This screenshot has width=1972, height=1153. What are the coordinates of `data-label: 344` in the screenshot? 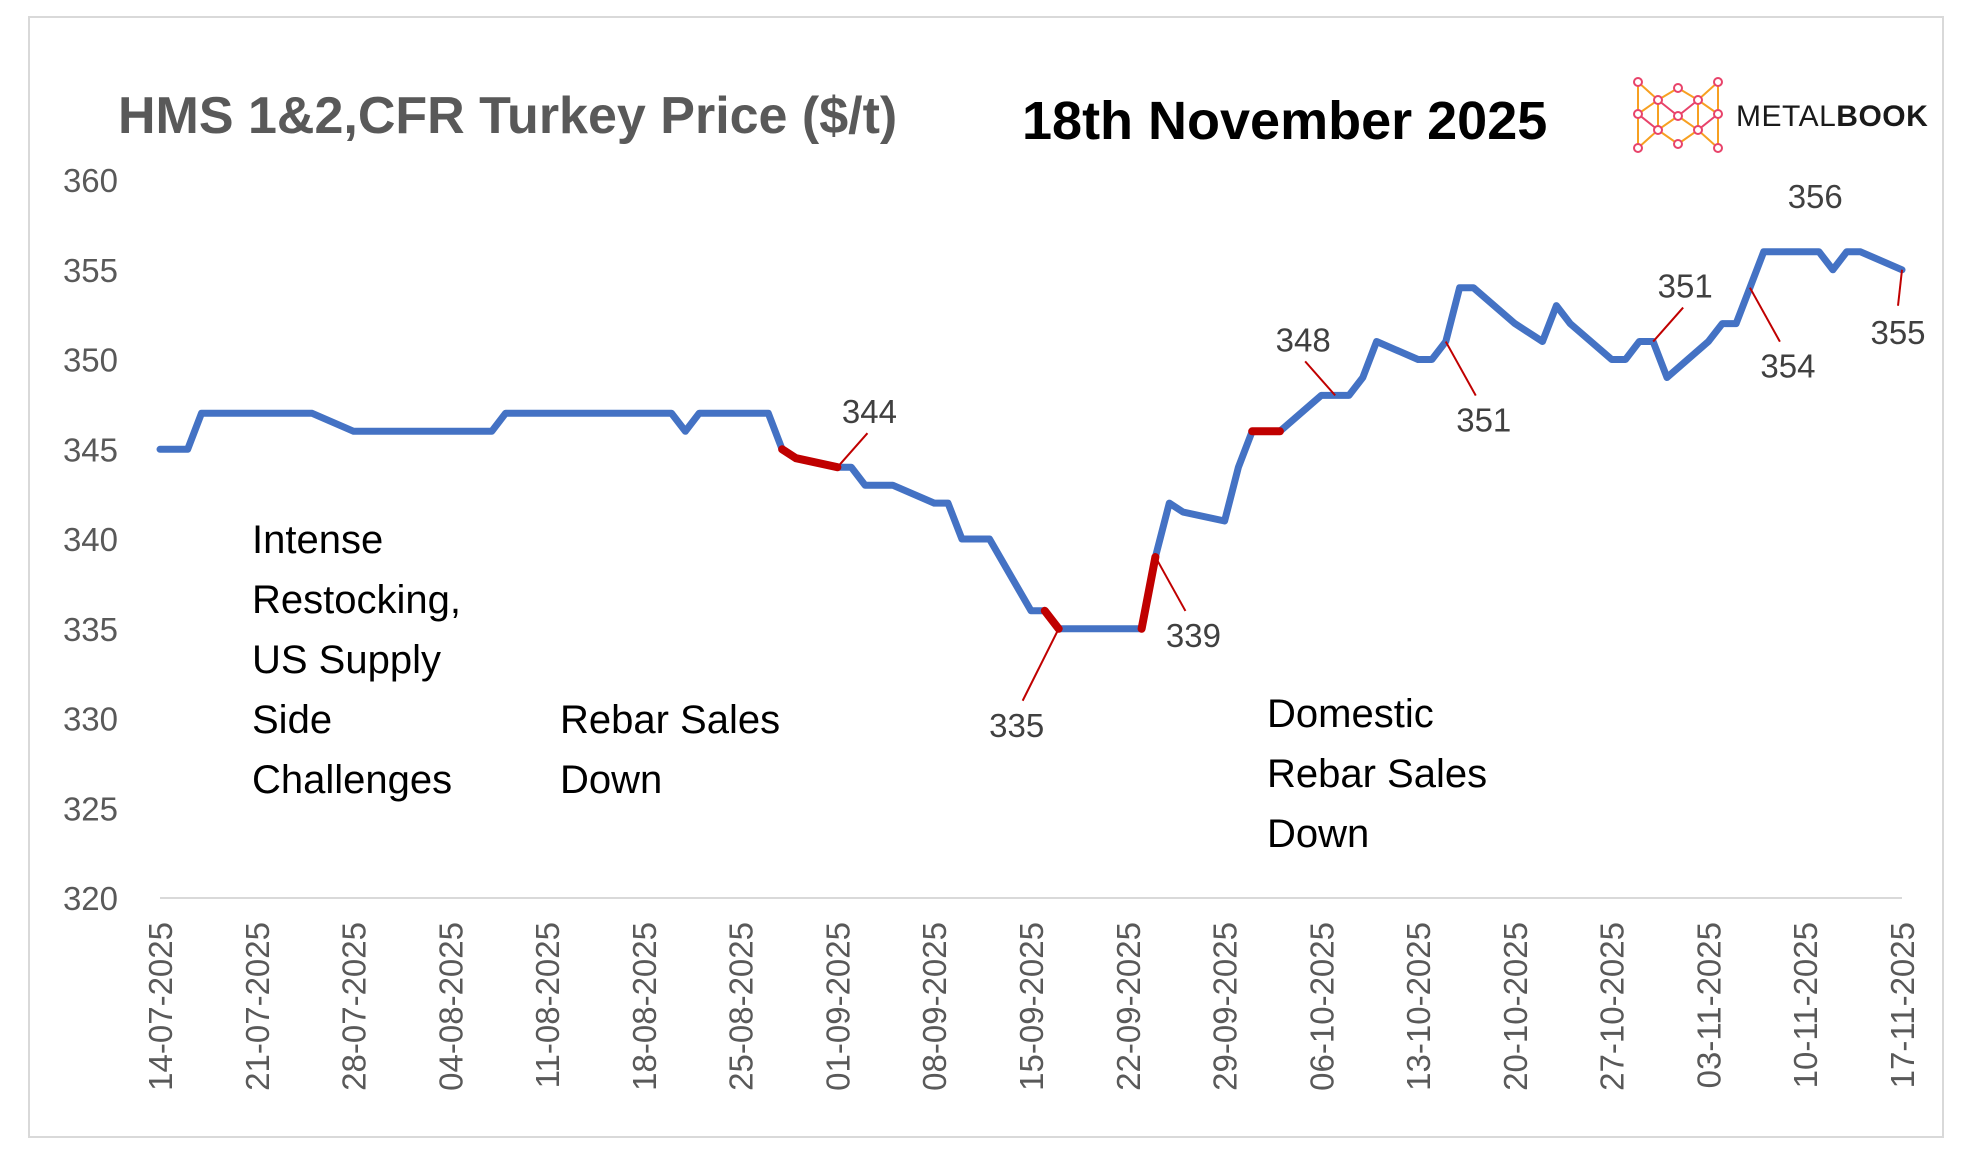 It's located at (869, 411).